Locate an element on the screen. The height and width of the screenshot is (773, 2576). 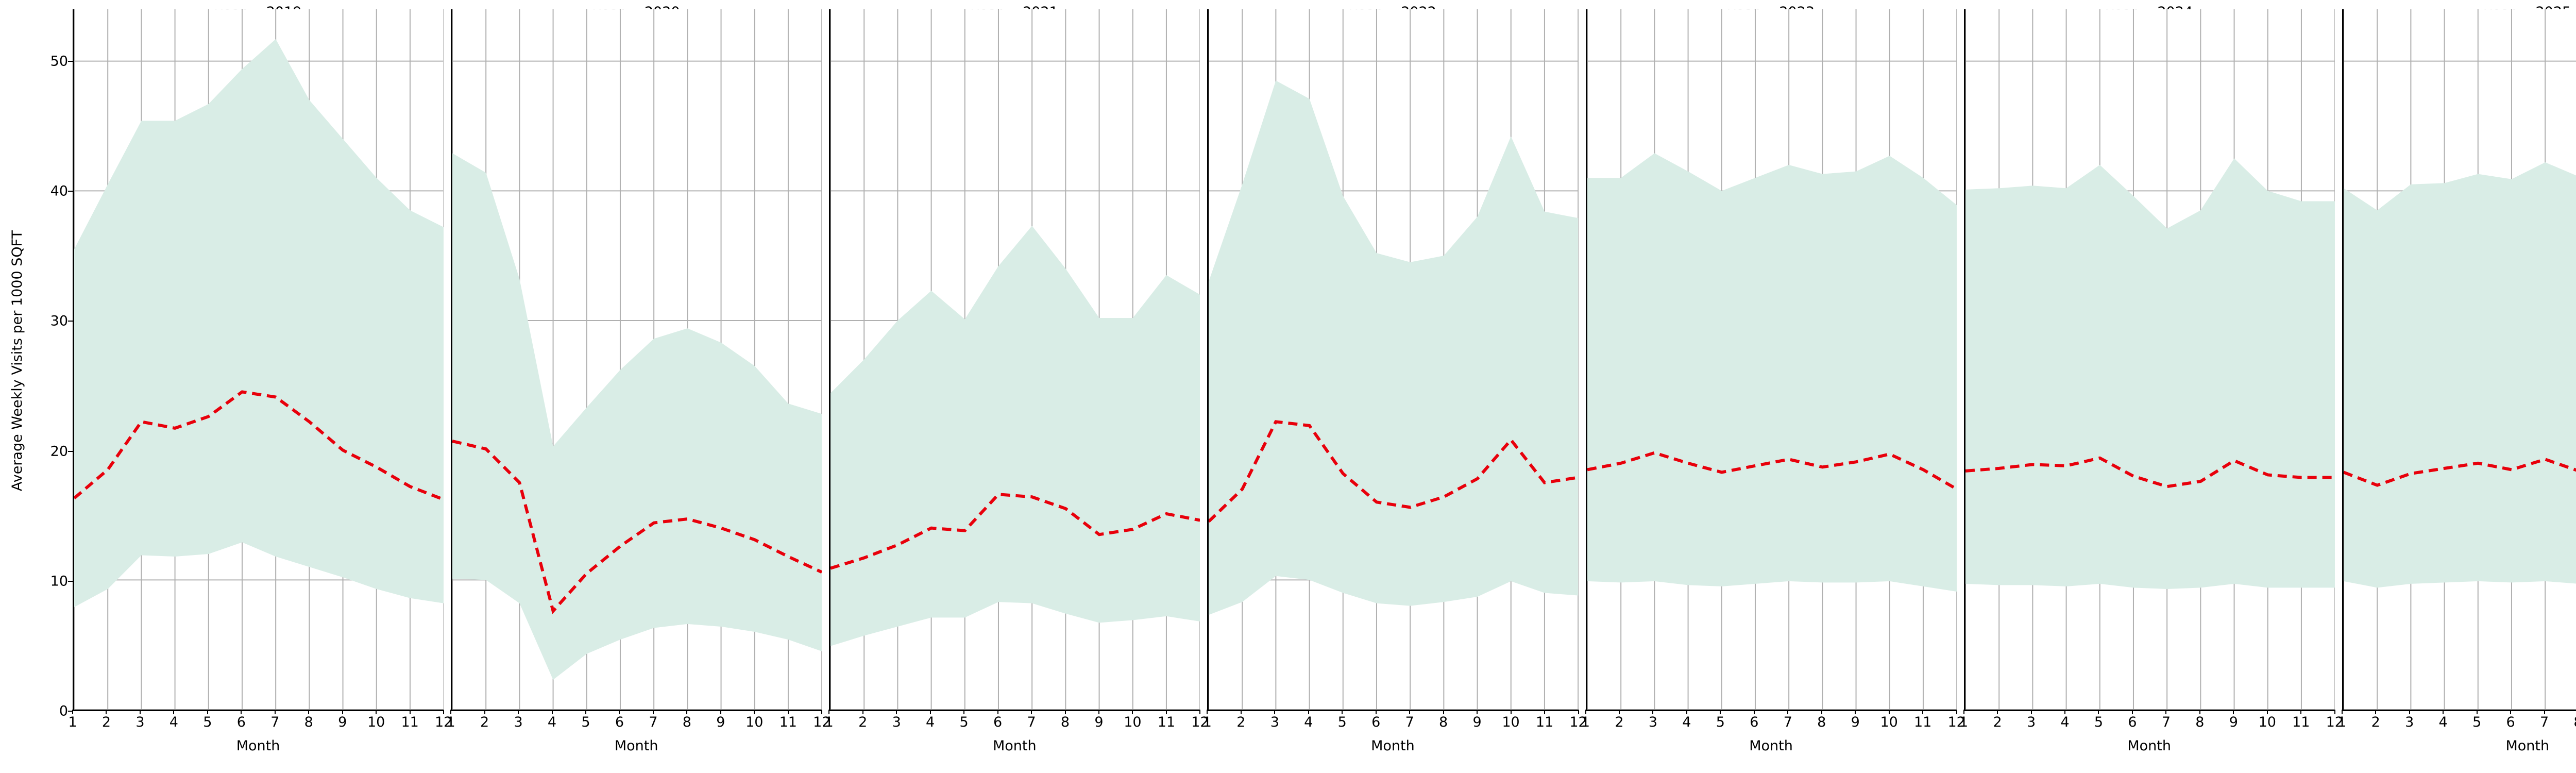
facet-panel-2019: year = 2019123456789101112Month is located at coordinates (260, 386).